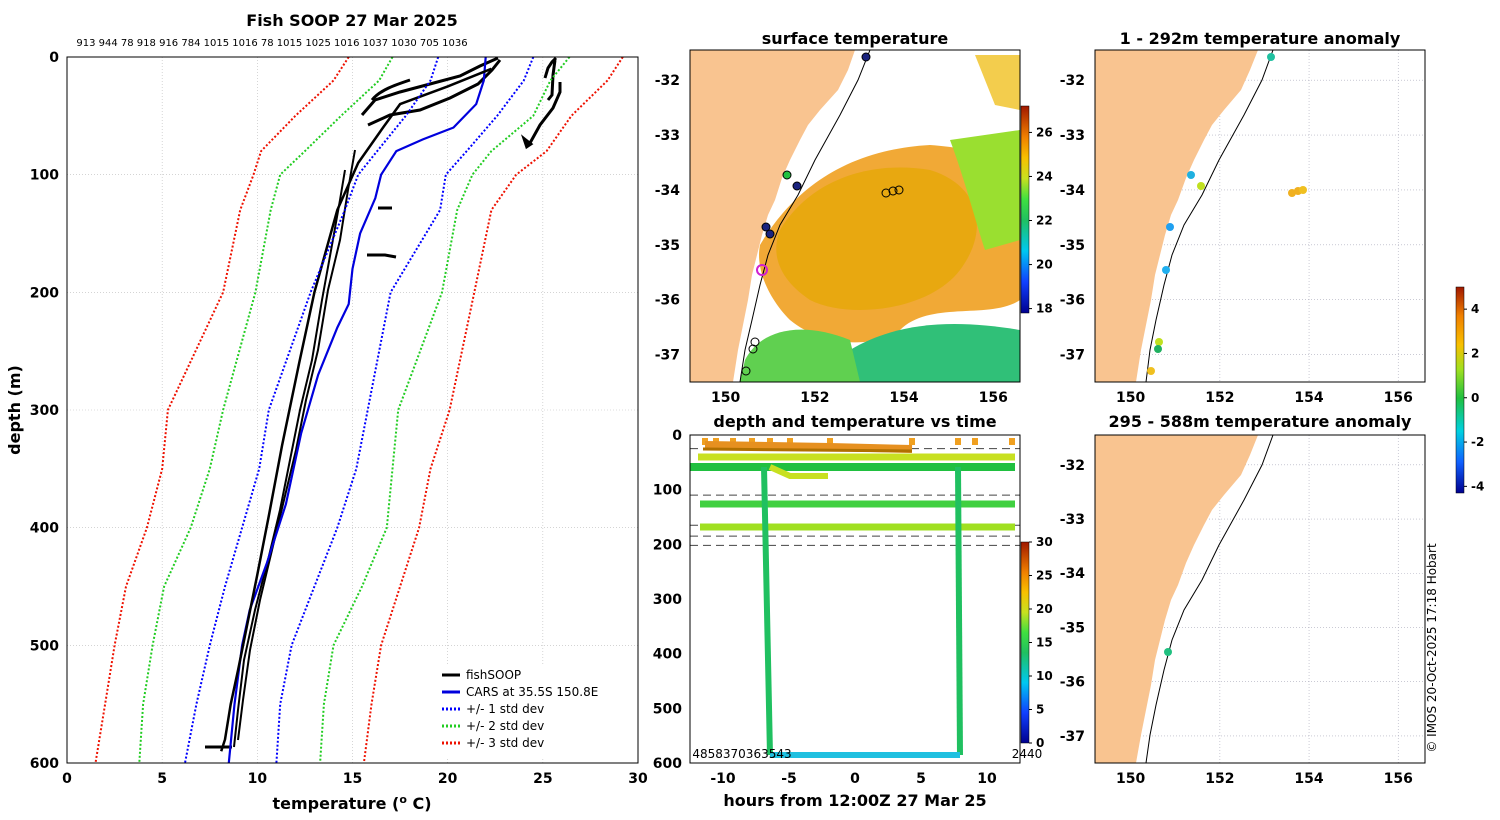 The height and width of the screenshot is (820, 1500). I want to click on colorbar-tick-label: 5, so click(1040, 710).